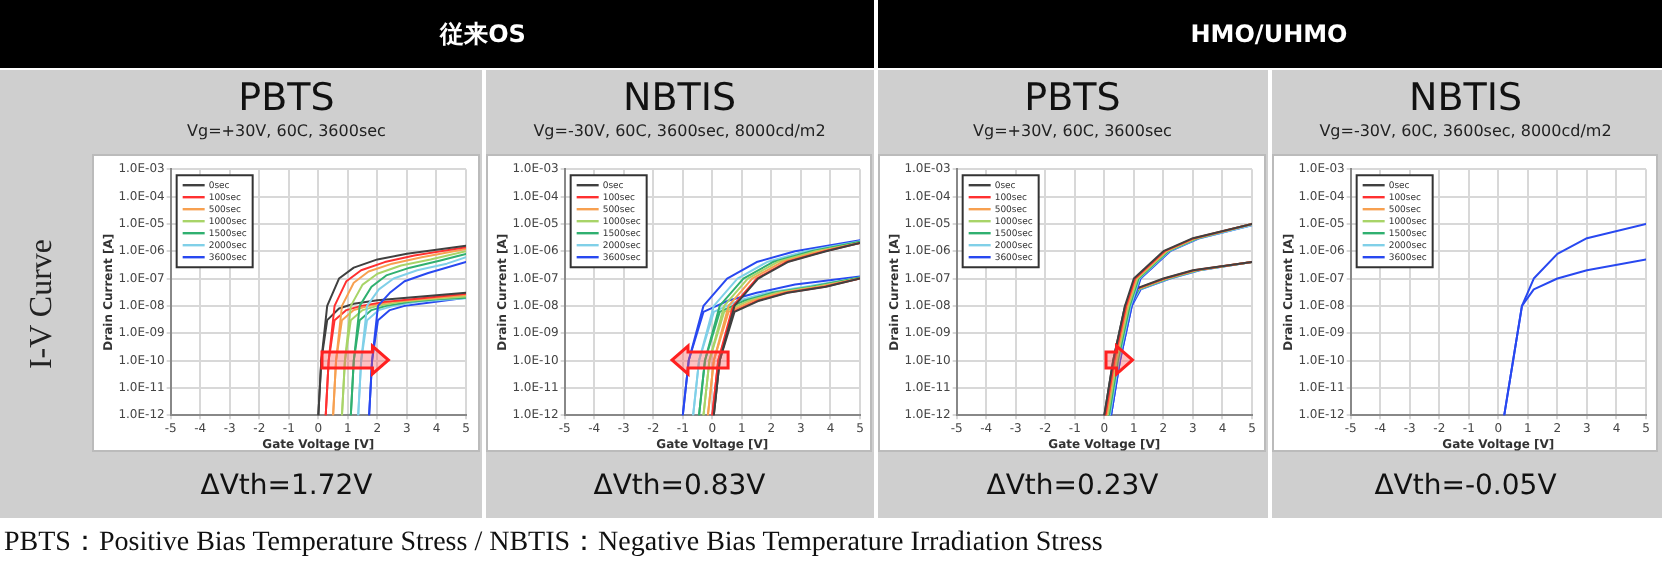  Describe the element at coordinates (1465, 487) in the screenshot. I see `text: ΔVth=-0.05V` at that location.